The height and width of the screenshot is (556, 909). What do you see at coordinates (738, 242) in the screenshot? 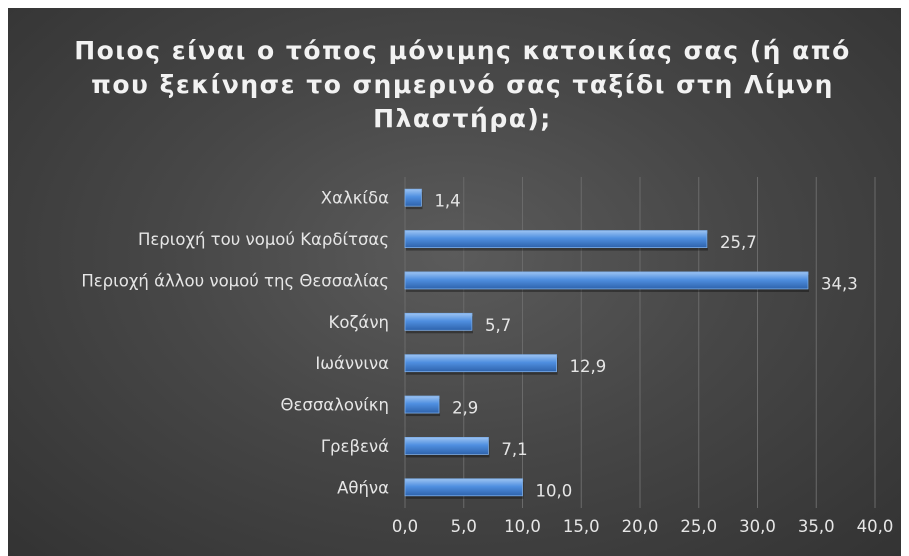
I see `value-label-1: 25,7` at bounding box center [738, 242].